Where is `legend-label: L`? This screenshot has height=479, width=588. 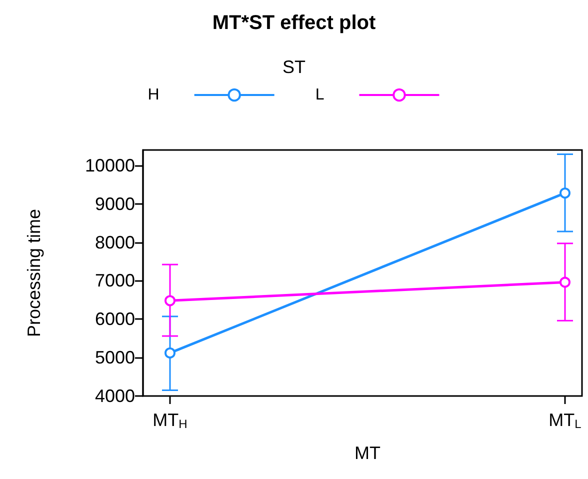 legend-label: L is located at coordinates (319, 95).